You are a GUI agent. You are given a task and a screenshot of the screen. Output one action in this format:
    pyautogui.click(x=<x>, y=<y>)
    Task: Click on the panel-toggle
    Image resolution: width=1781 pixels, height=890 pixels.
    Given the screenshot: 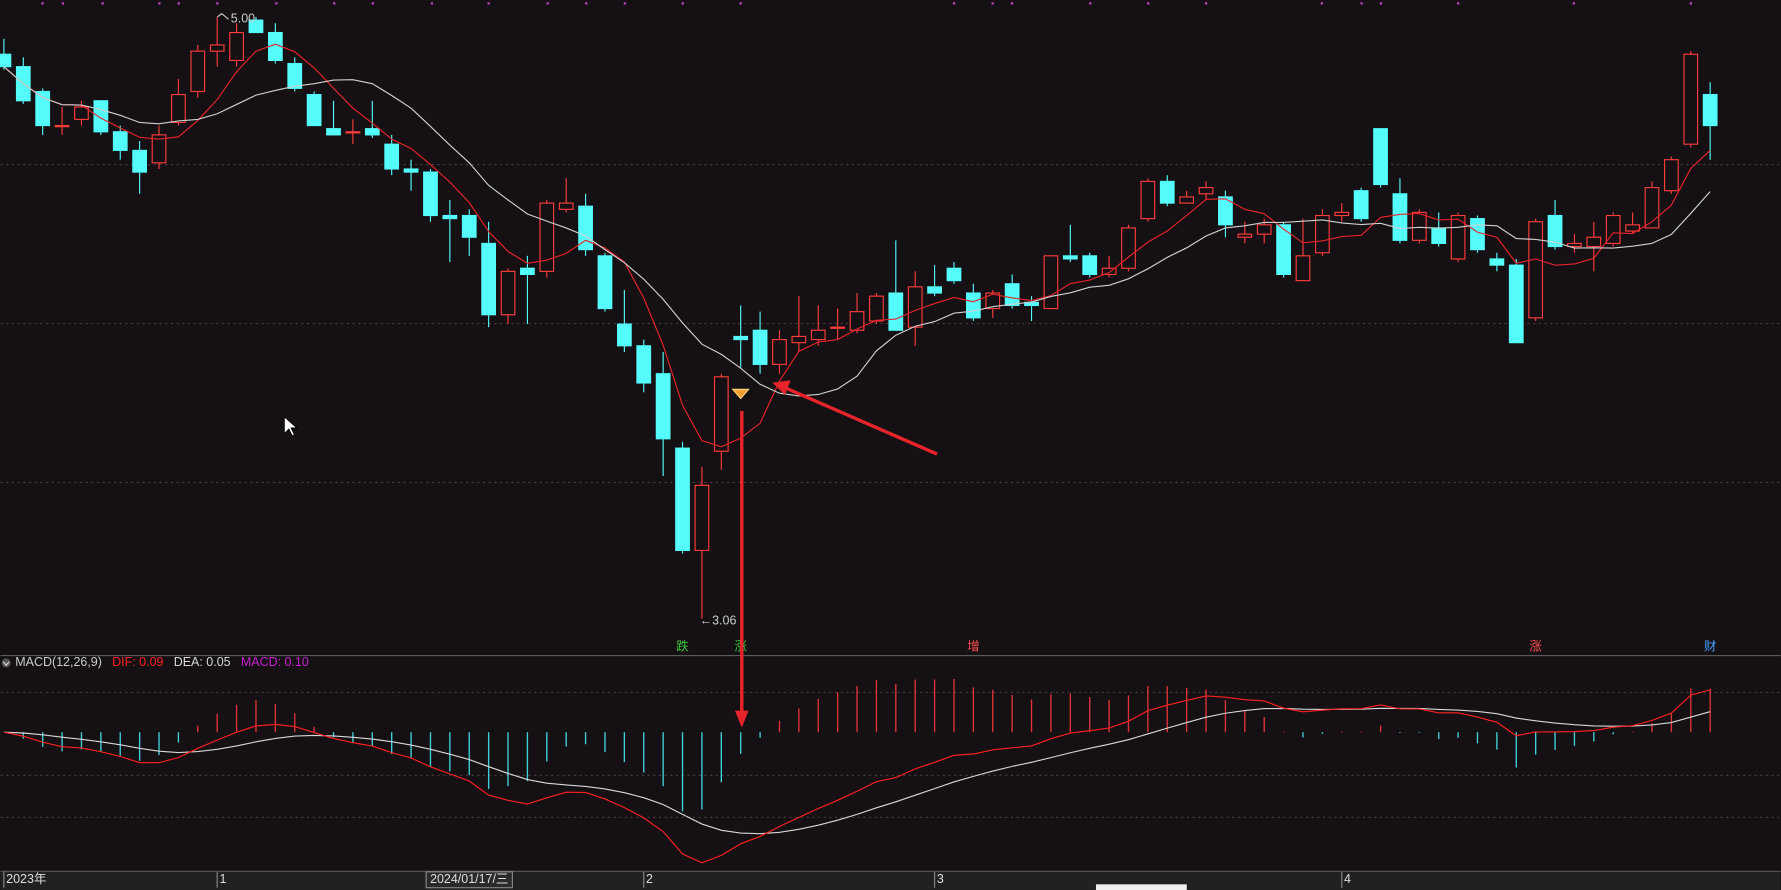 What is the action you would take?
    pyautogui.click(x=6, y=663)
    